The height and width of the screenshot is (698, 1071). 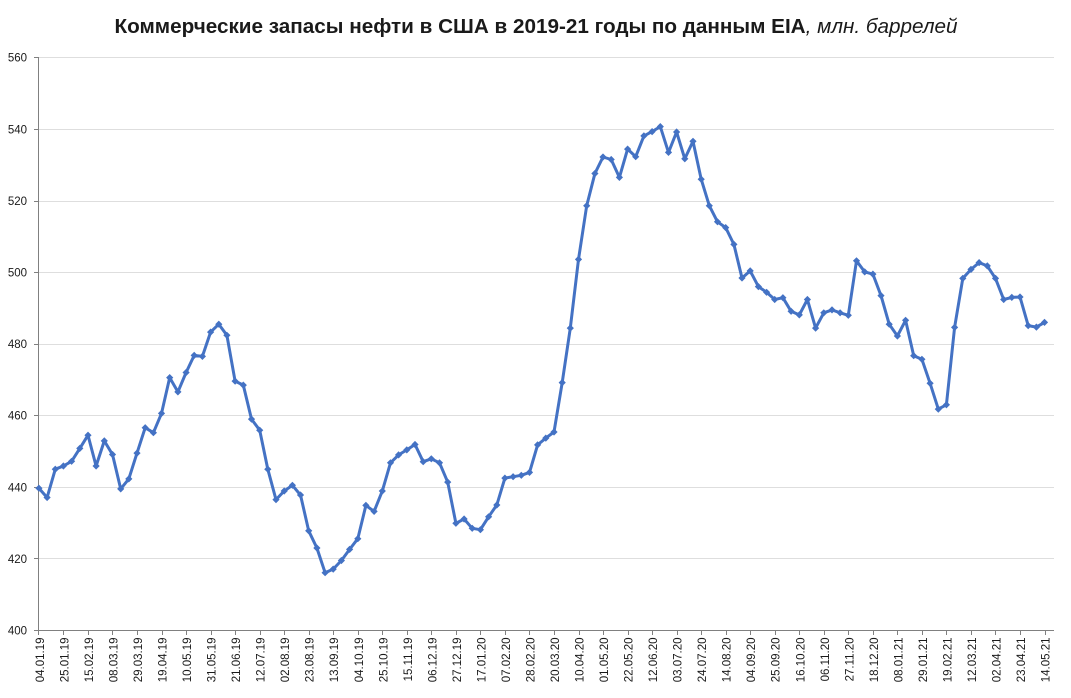 What do you see at coordinates (654, 660) in the screenshot?
I see `svg-text: 12.06.20` at bounding box center [654, 660].